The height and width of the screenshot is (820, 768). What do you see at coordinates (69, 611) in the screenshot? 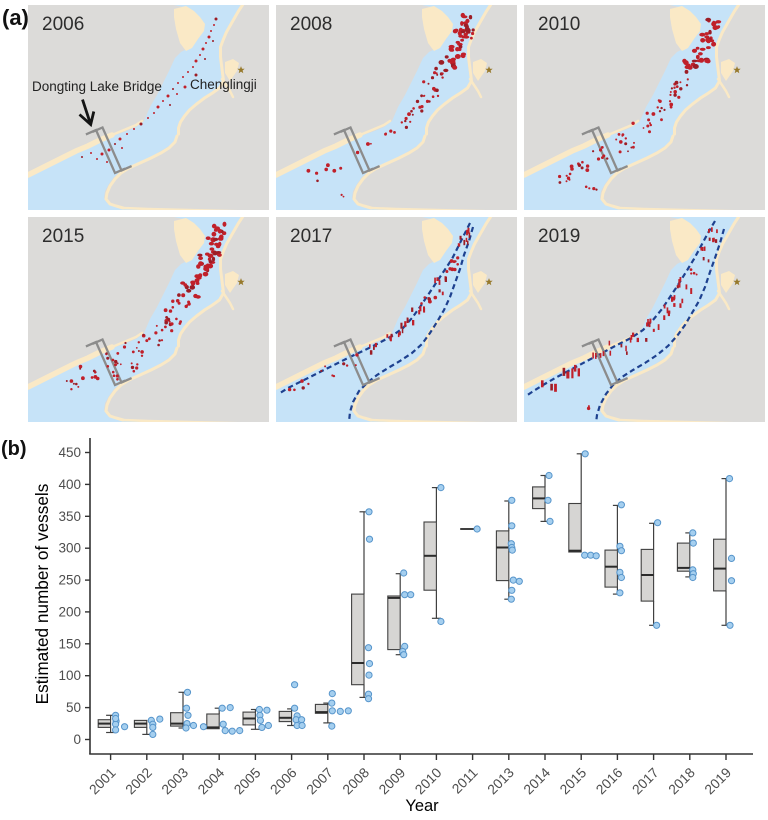
I see `svg-text: 200` at bounding box center [69, 611].